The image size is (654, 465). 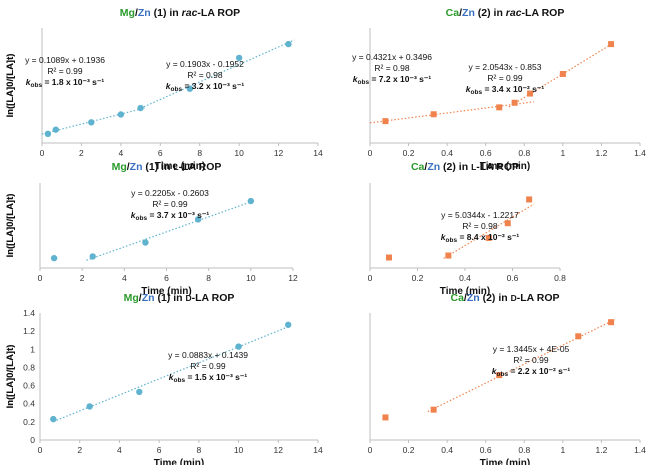 What do you see at coordinates (216, 377) in the screenshot?
I see `k-value: = 1.5 x 10⁻³ s⁻¹` at bounding box center [216, 377].